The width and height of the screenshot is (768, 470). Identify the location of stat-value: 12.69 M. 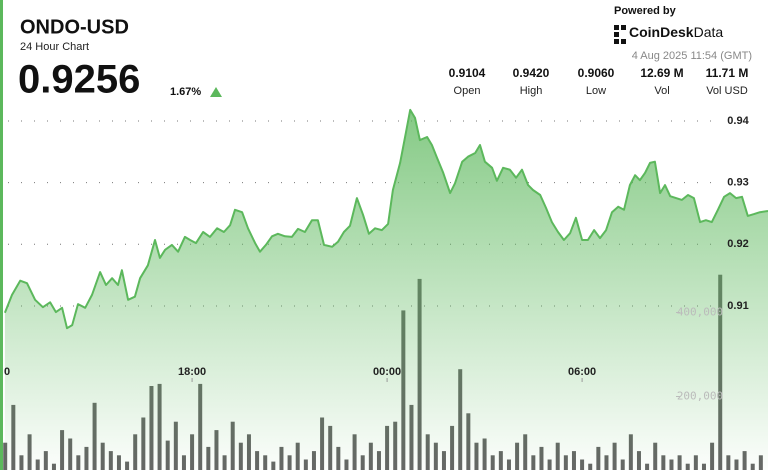
(661, 73).